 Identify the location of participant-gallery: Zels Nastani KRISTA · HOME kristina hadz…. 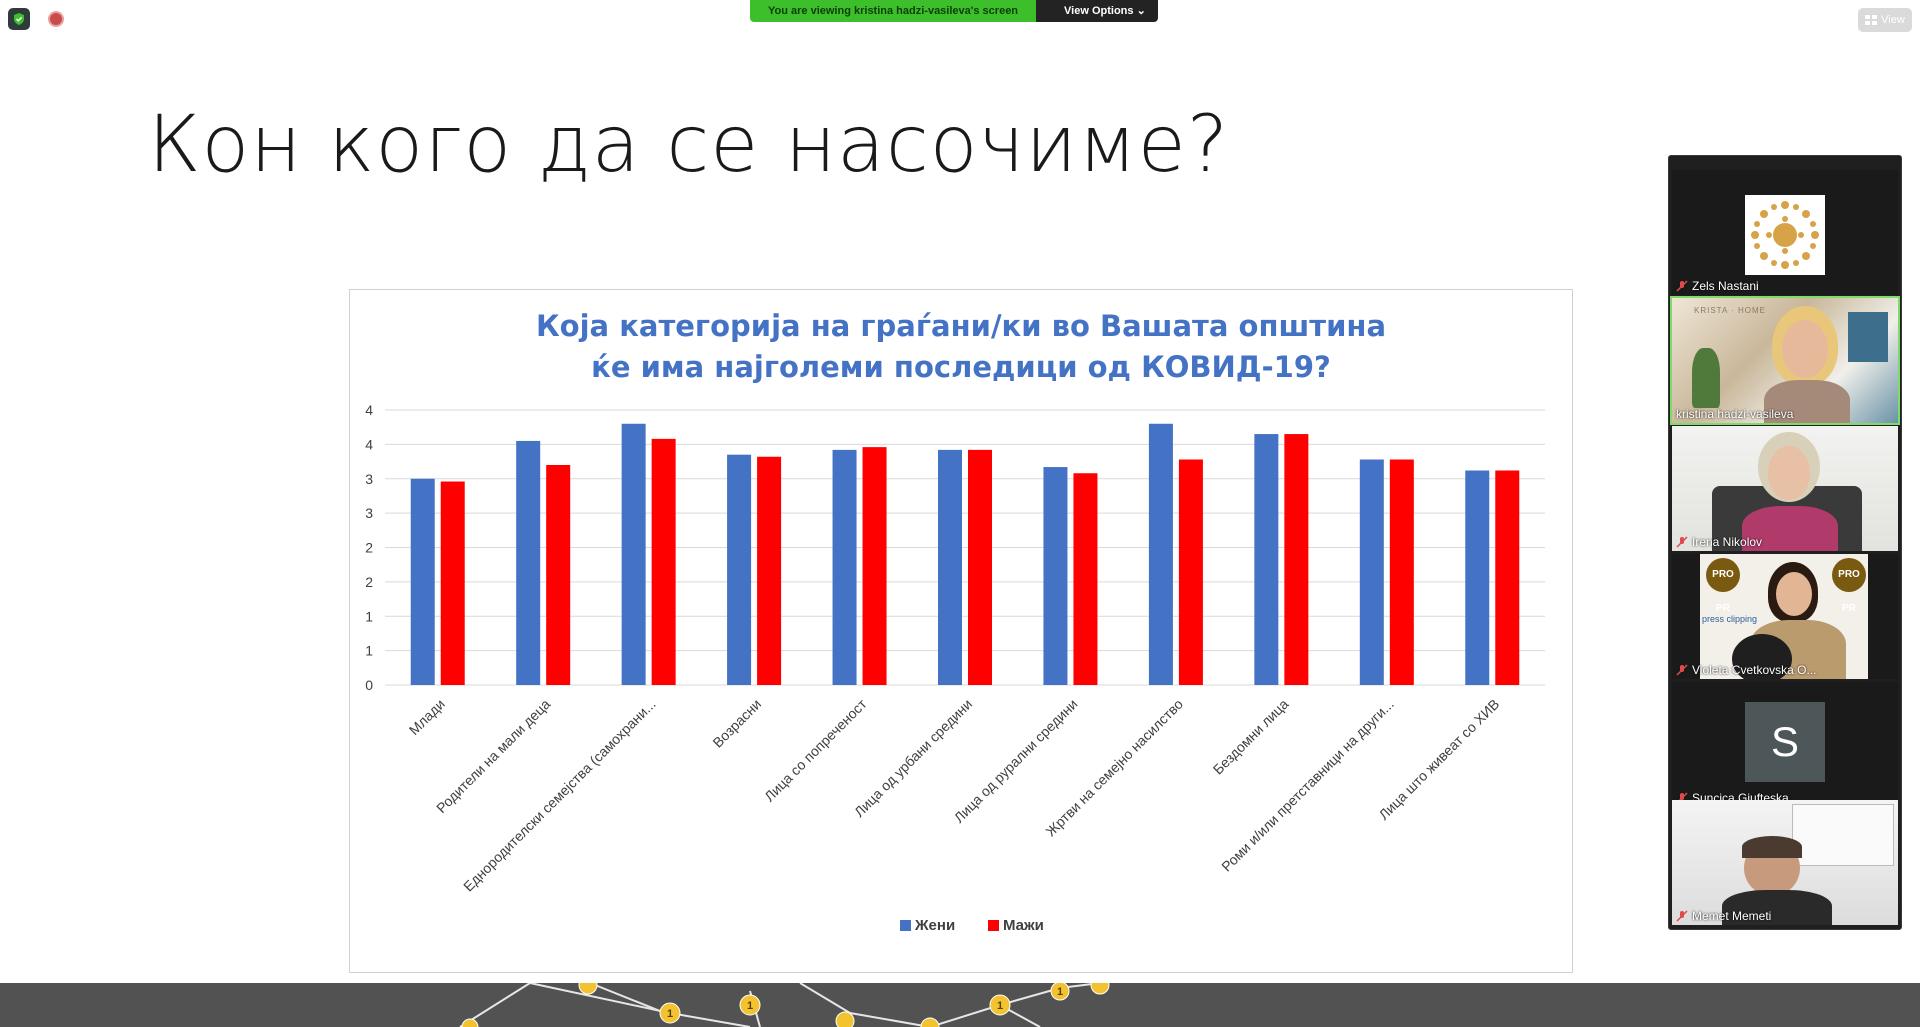
(1785, 542).